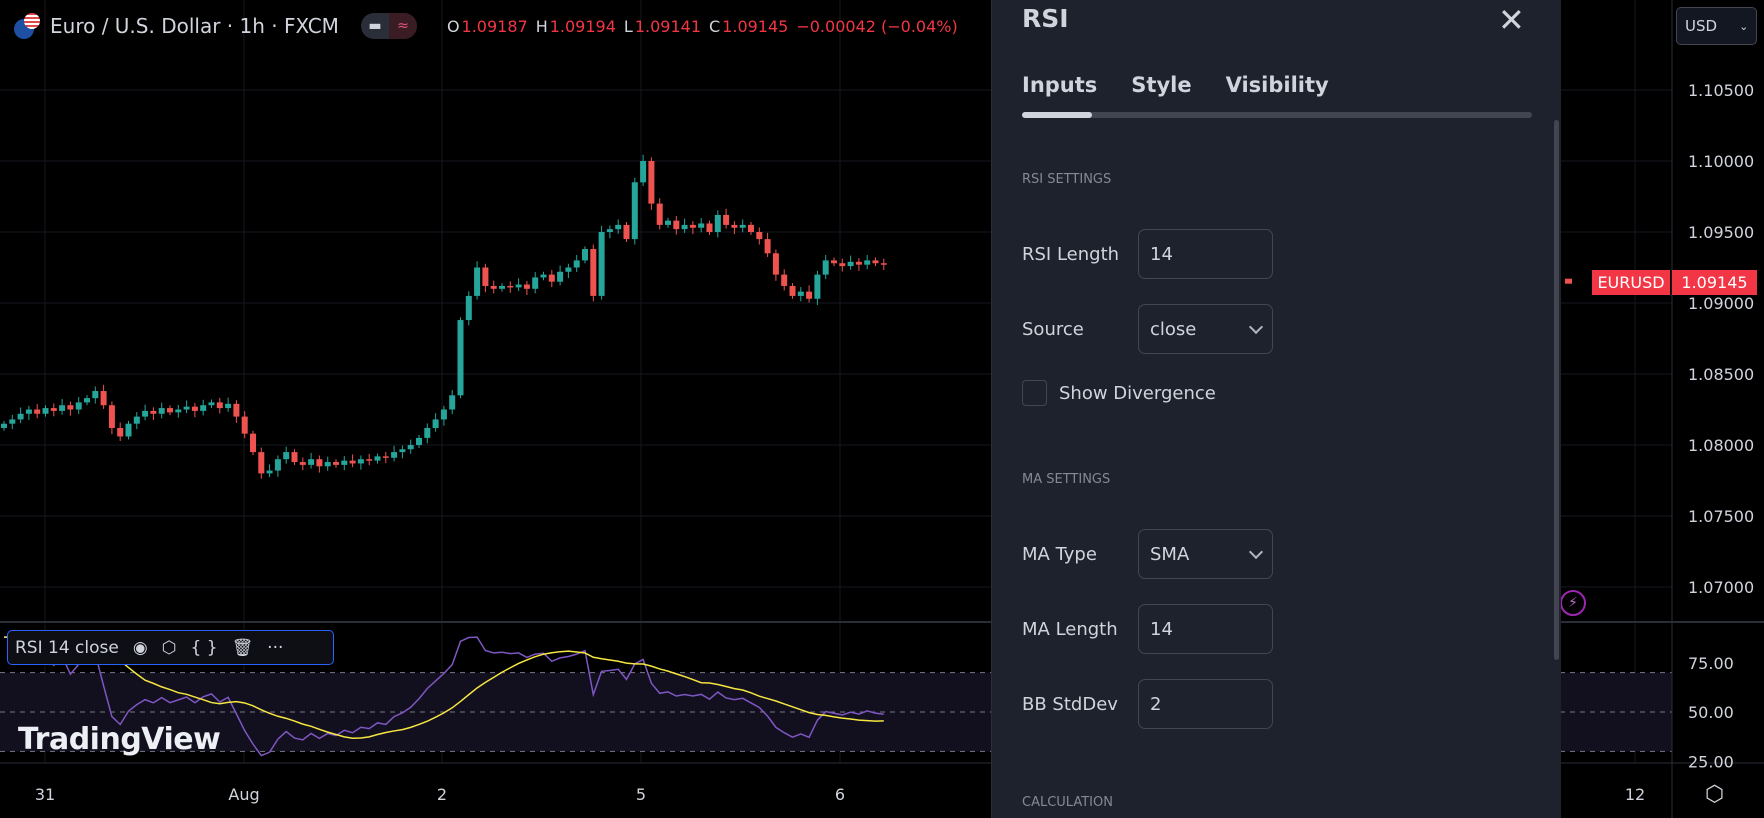  I want to click on rsi-legend: RSI 14 close ◉ ⬡ { } 🗑 ···, so click(170, 647).